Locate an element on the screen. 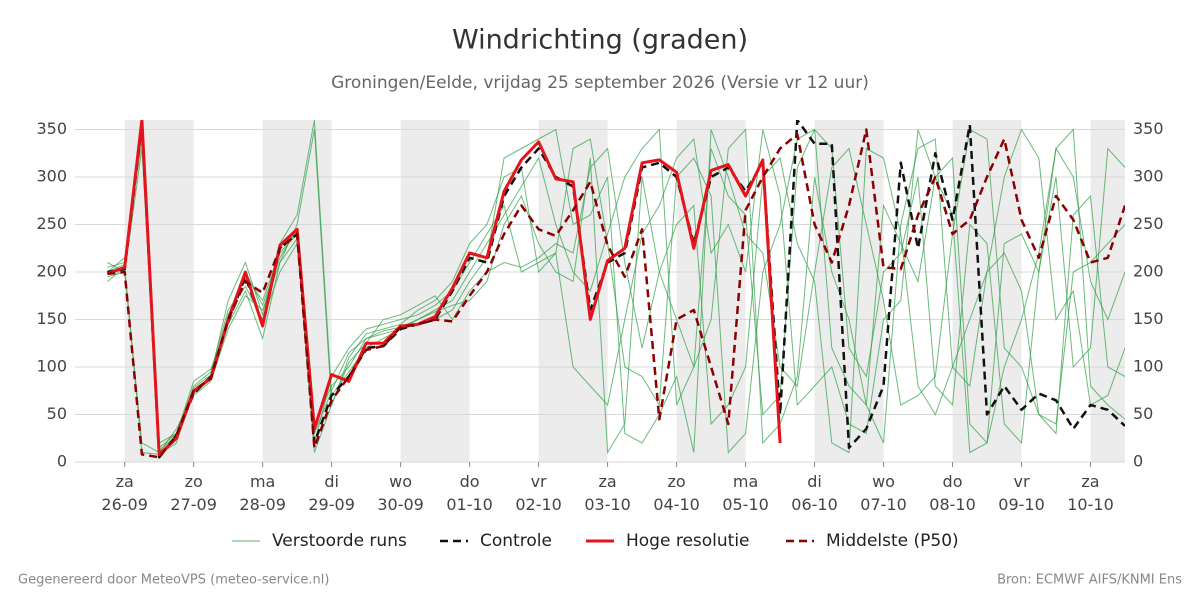  x-tick-label: do 01-10 is located at coordinates (469, 493).